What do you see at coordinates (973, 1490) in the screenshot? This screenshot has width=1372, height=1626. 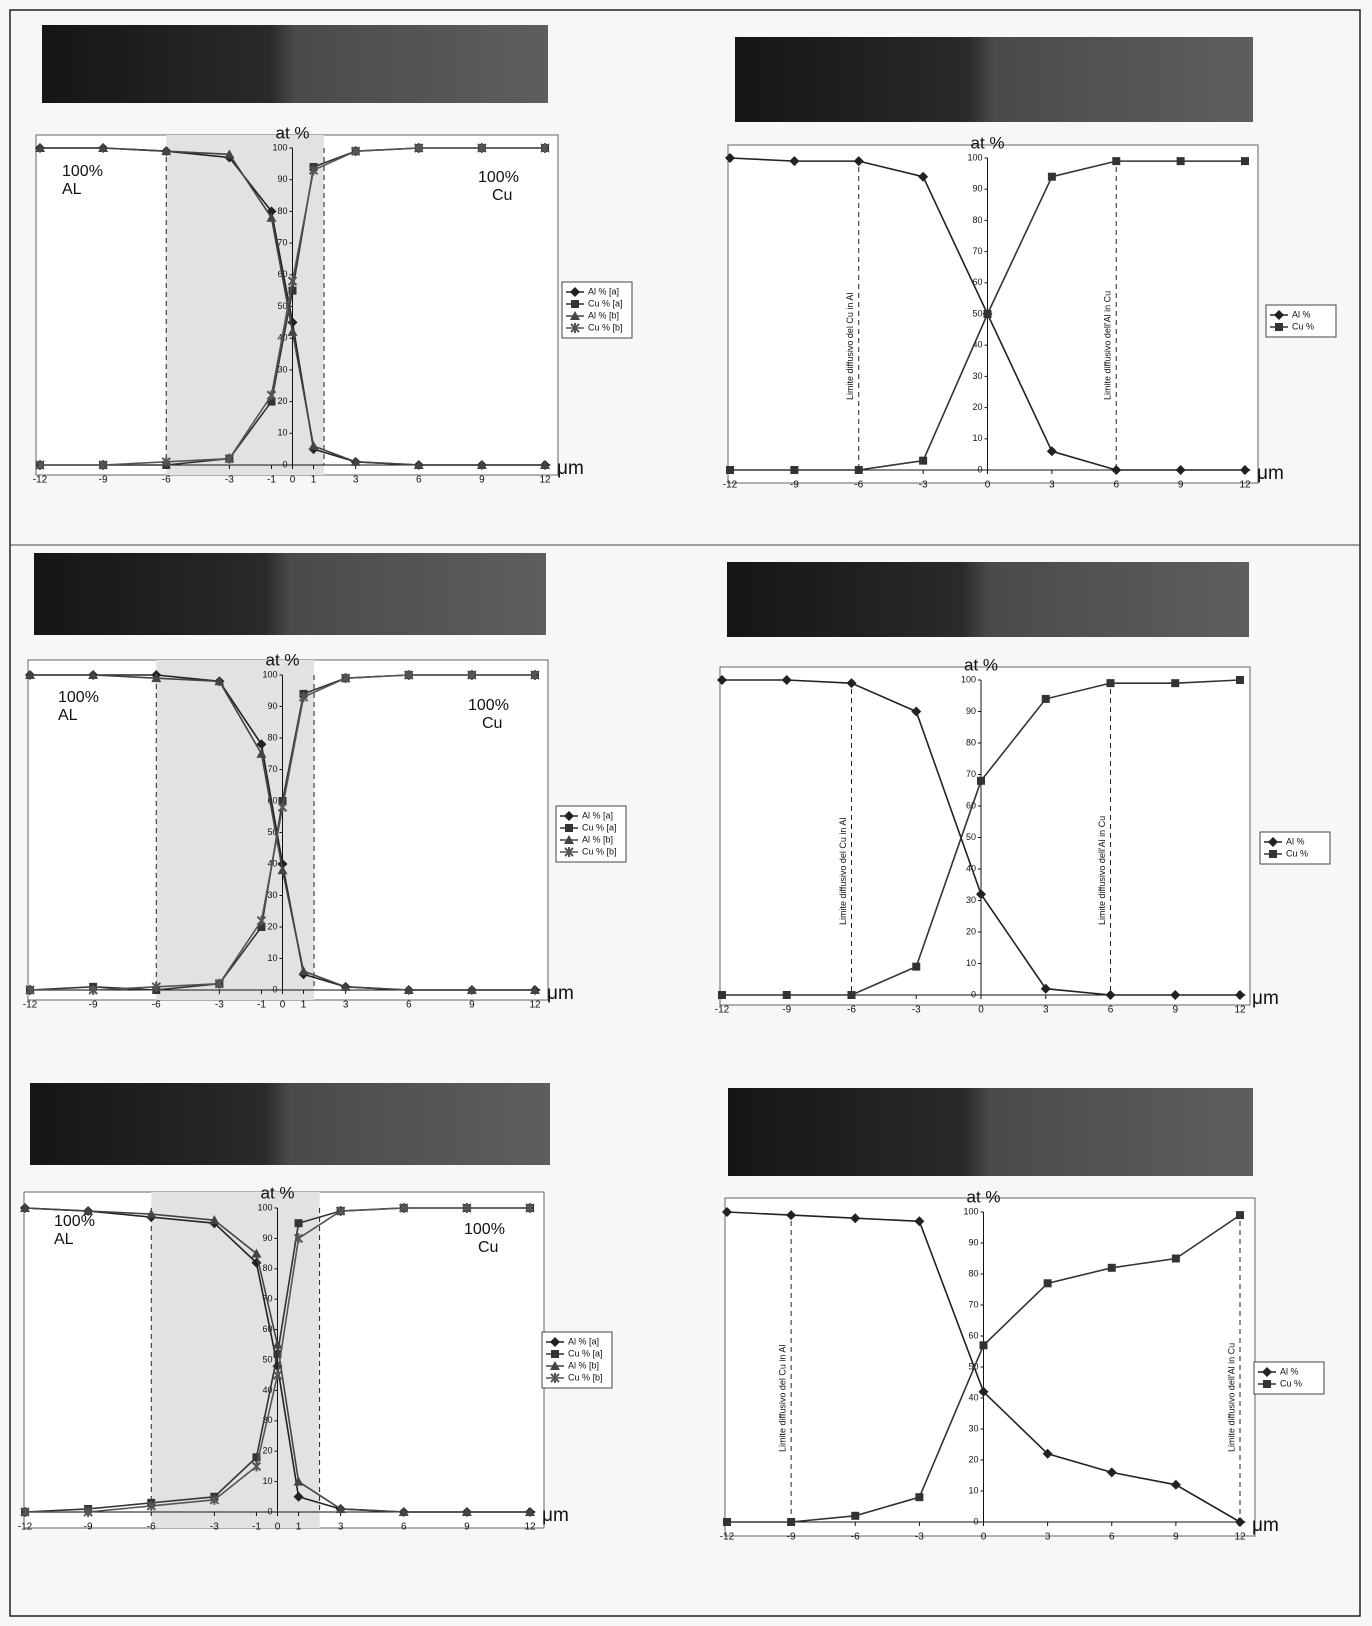 I see `y-tick-label: 10` at bounding box center [973, 1490].